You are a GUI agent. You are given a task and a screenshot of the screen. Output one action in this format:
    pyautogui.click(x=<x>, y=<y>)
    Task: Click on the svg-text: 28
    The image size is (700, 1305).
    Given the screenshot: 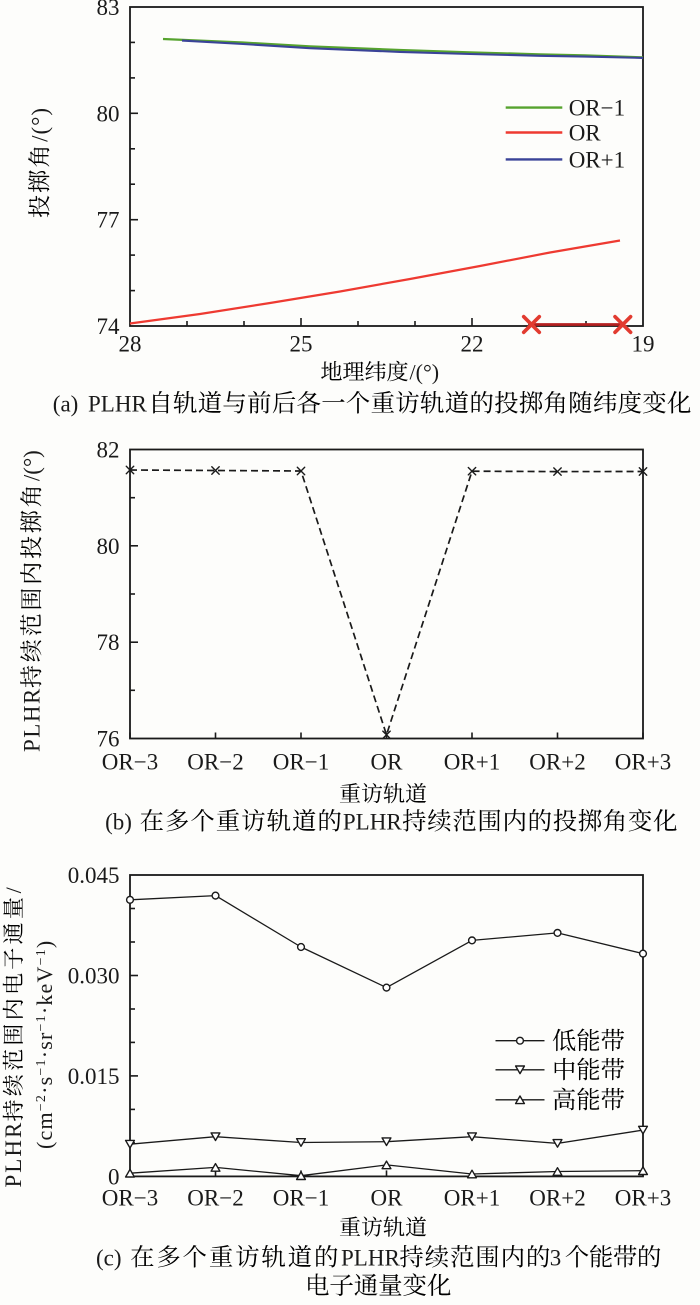 What is the action you would take?
    pyautogui.click(x=130, y=344)
    